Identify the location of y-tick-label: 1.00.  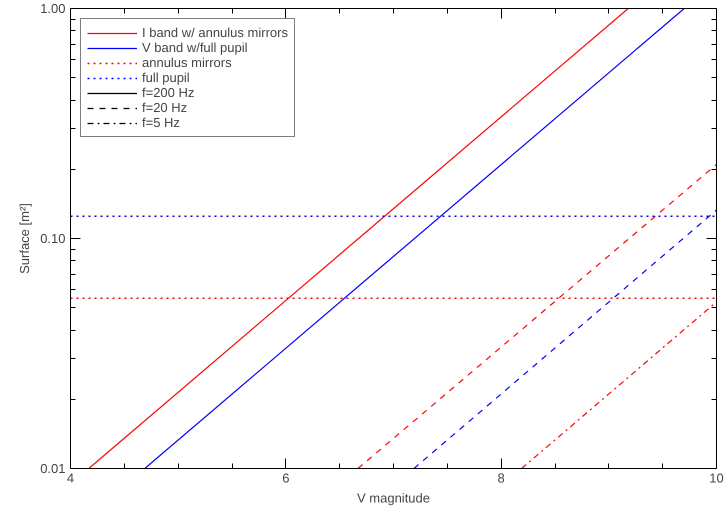
(53, 8).